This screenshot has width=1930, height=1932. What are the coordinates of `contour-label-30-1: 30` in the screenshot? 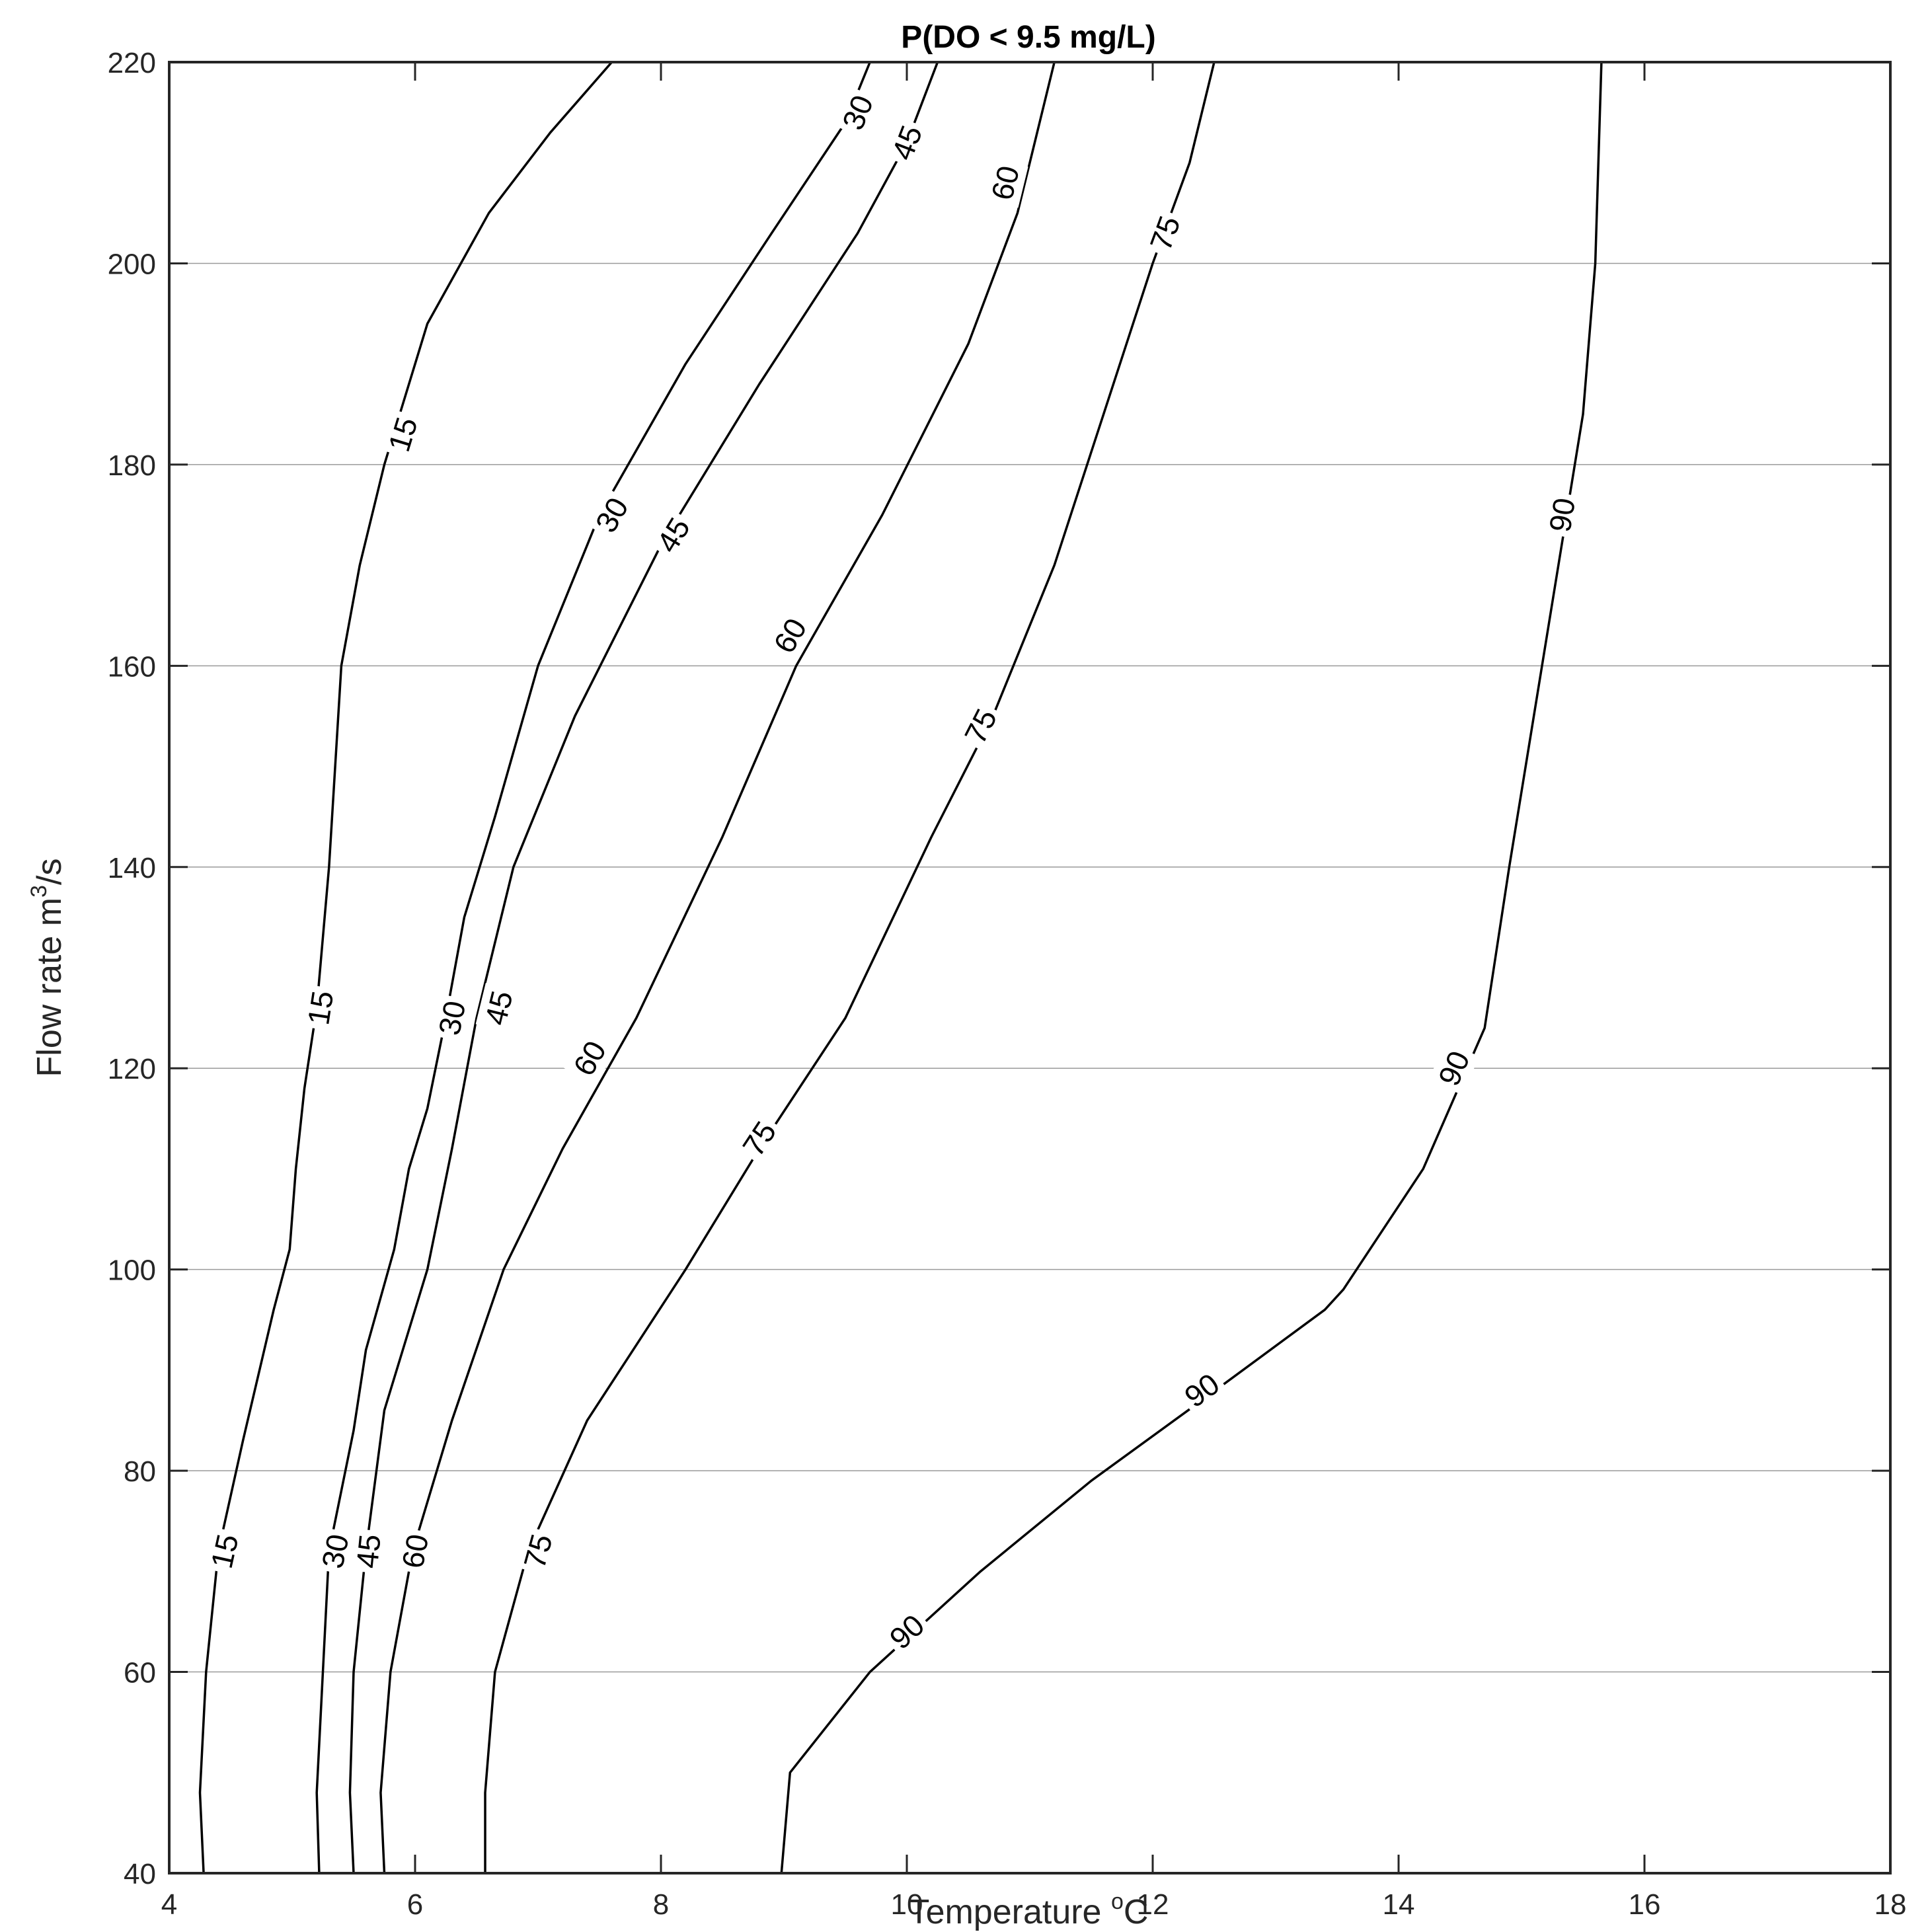 It's located at (452, 1018).